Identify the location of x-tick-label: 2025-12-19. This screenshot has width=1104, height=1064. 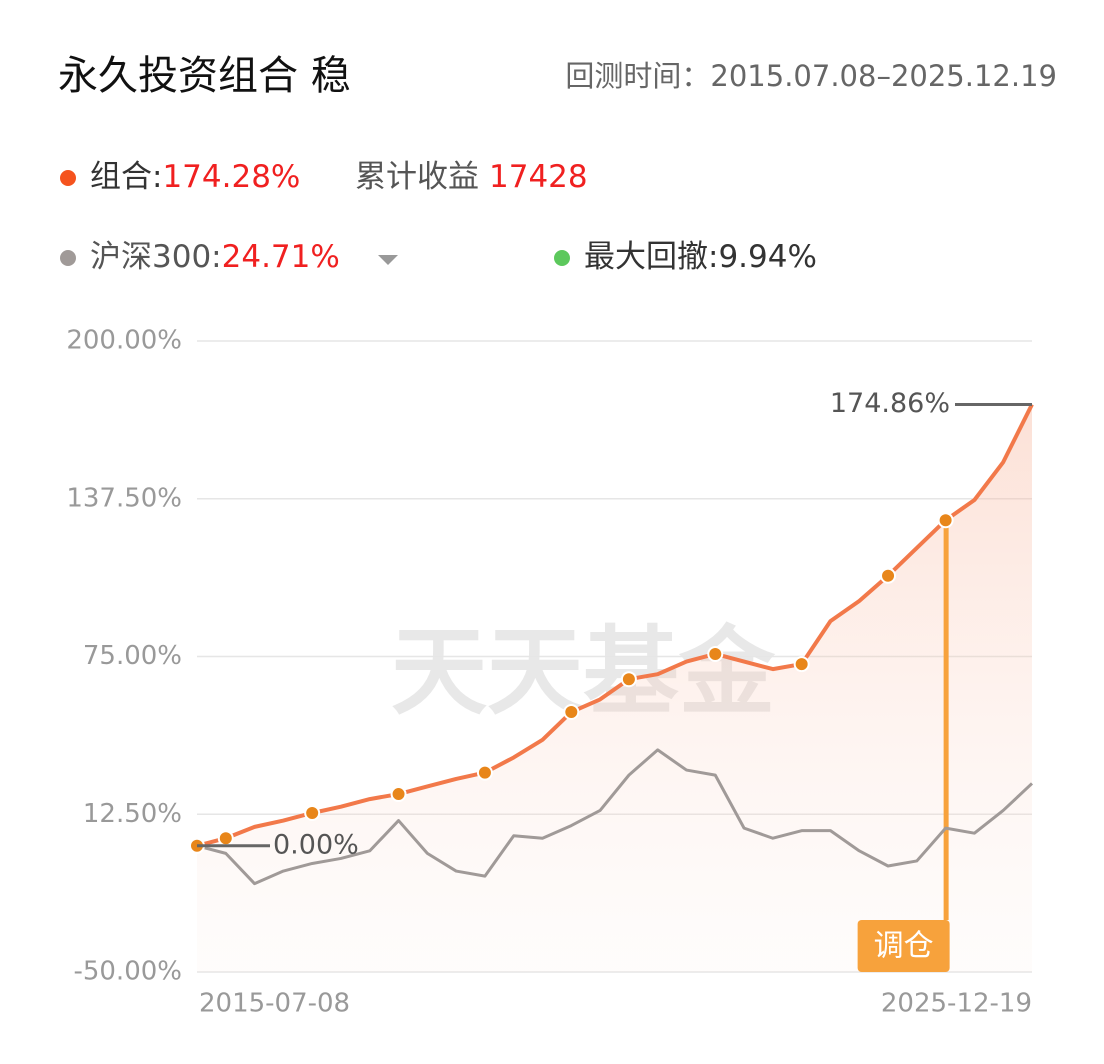
(956, 1004).